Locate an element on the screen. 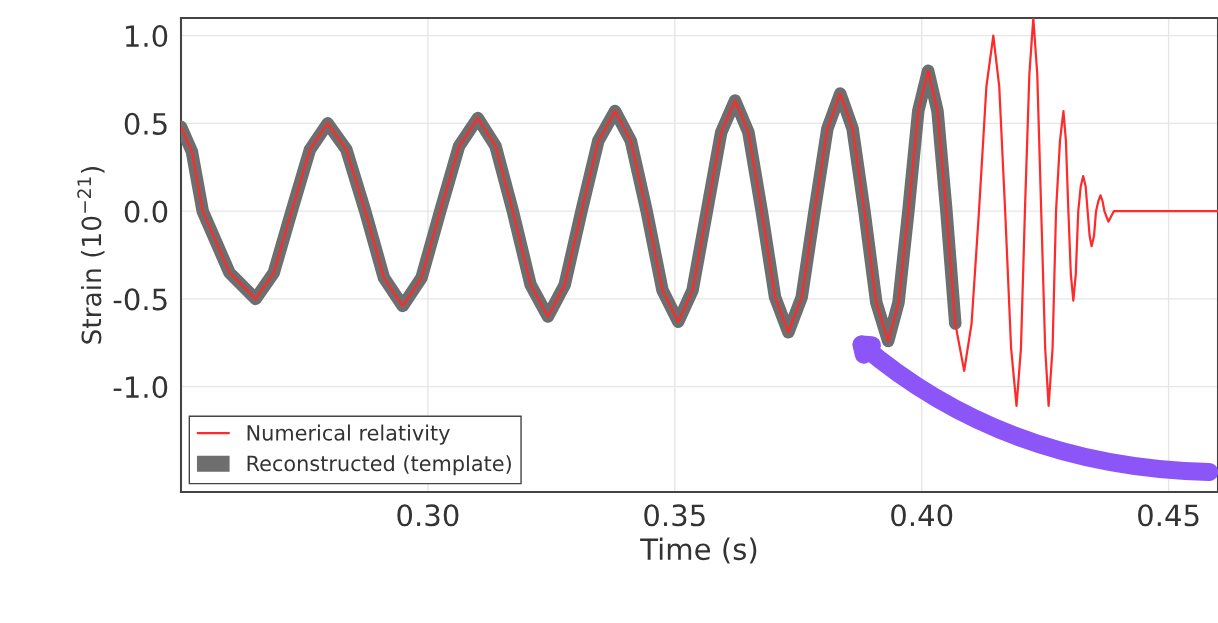 The image size is (1218, 623). x-tick-label: 0.45 is located at coordinates (1168, 515).